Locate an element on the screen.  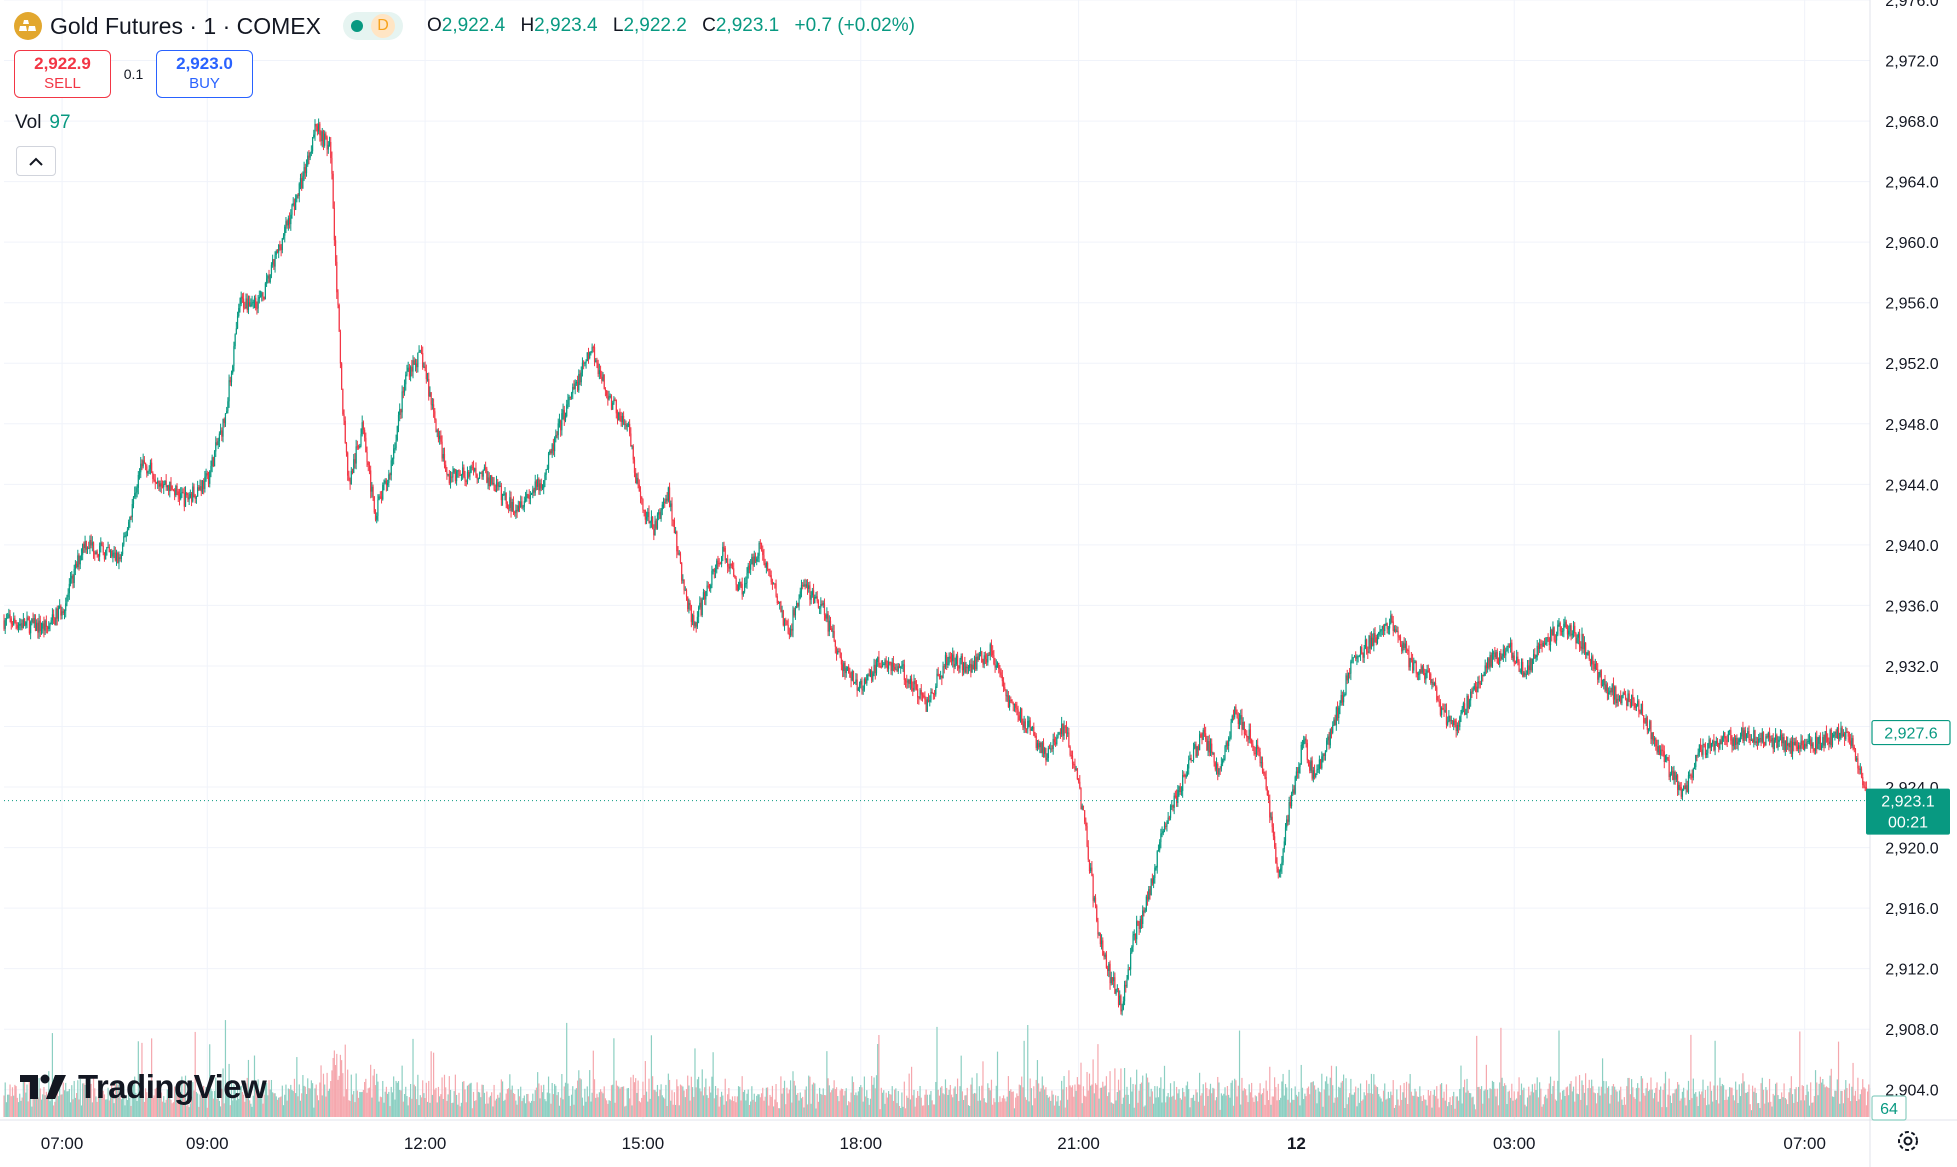
market-status-pill: D is located at coordinates (372, 26).